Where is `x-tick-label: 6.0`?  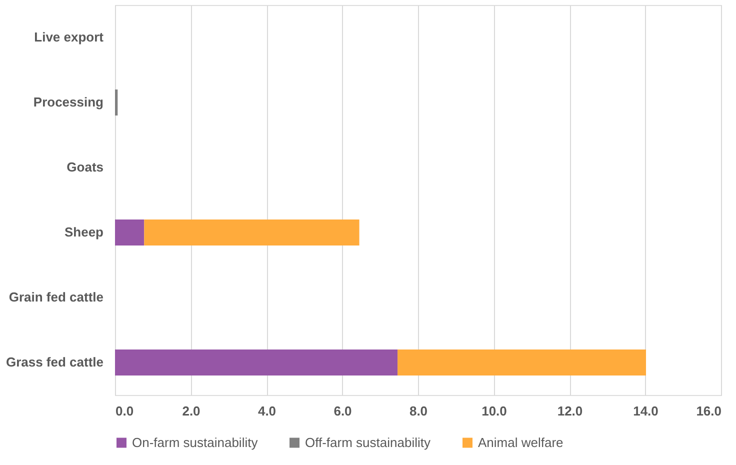
x-tick-label: 6.0 is located at coordinates (343, 411).